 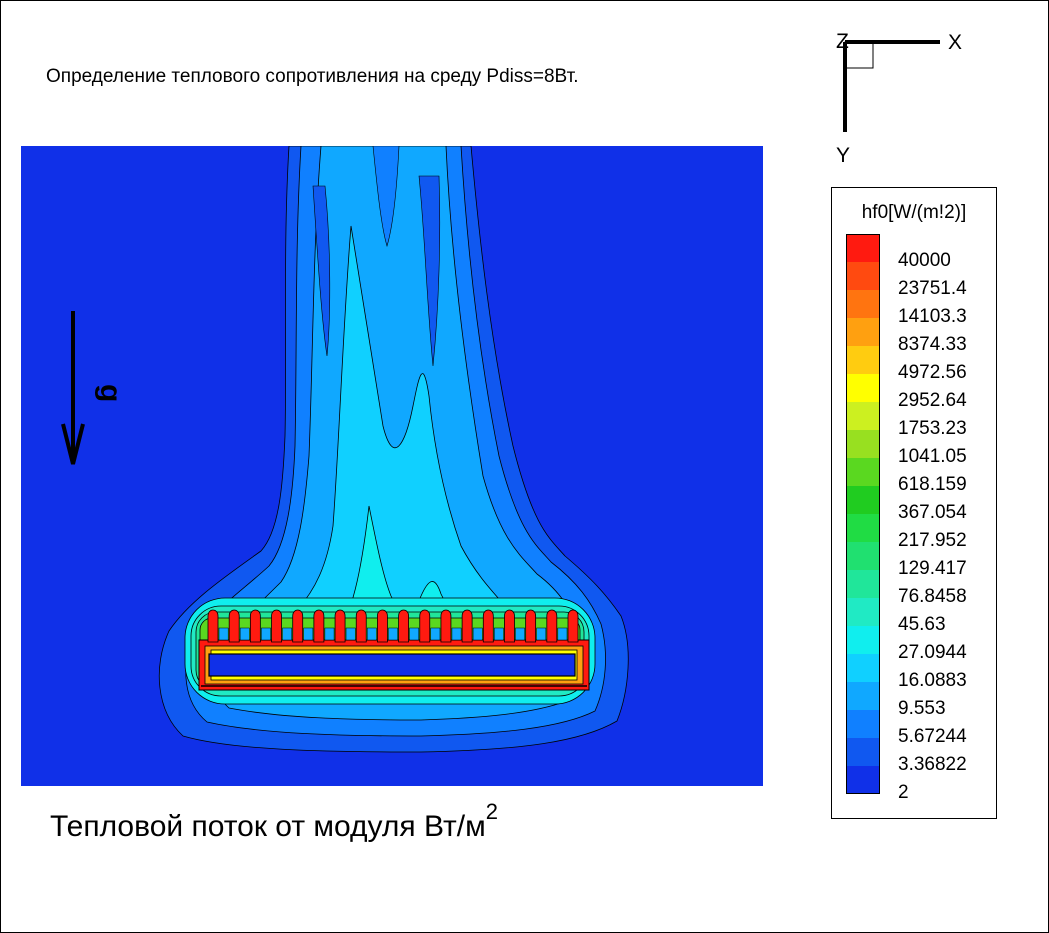 I want to click on caption-superscript: 2, so click(x=491, y=811).